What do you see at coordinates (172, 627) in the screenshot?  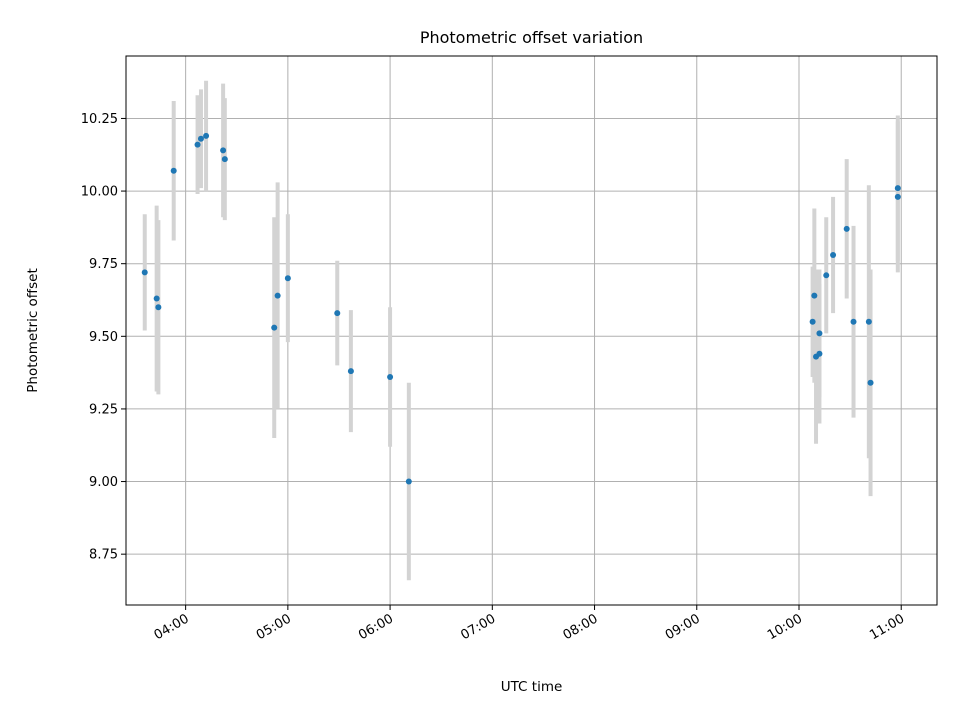 I see `x-tick-label: 04:00` at bounding box center [172, 627].